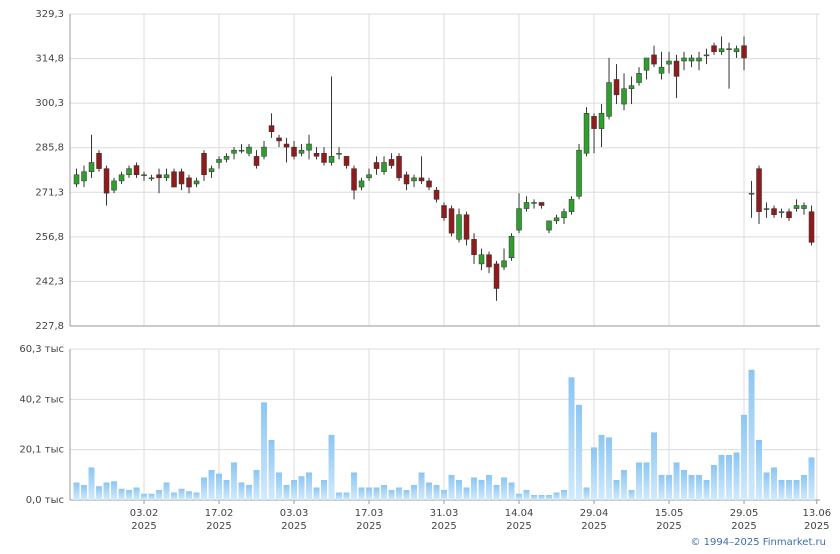 This screenshot has width=840, height=554. I want to click on x-tick-label: 15.05, so click(669, 513).